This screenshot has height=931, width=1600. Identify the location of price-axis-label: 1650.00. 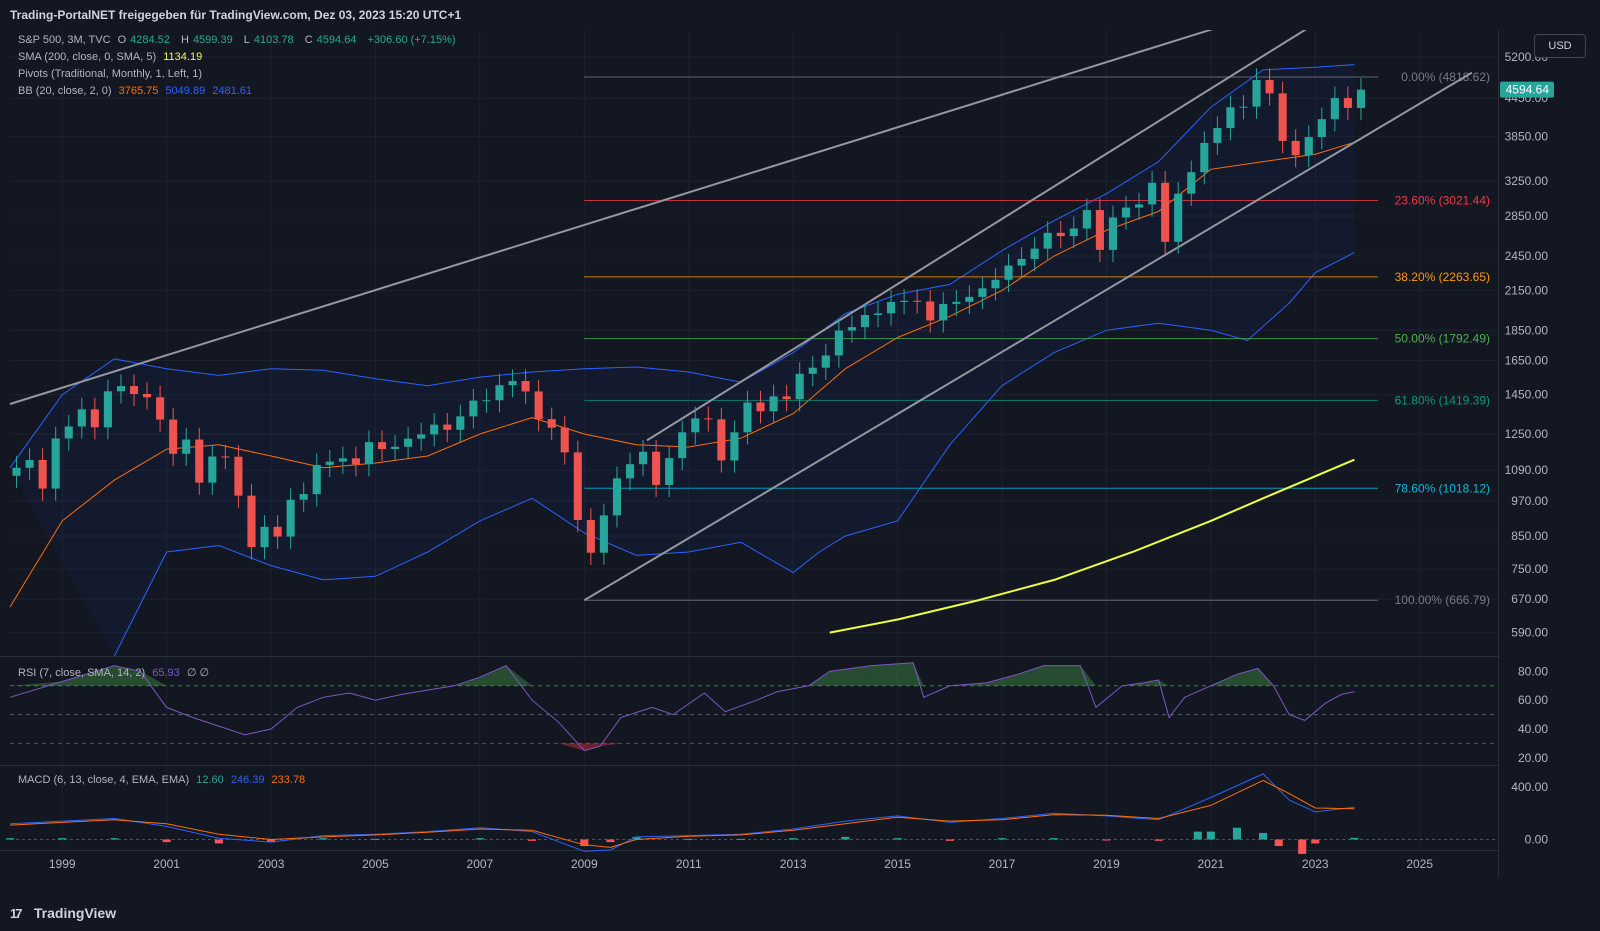
(1527, 361).